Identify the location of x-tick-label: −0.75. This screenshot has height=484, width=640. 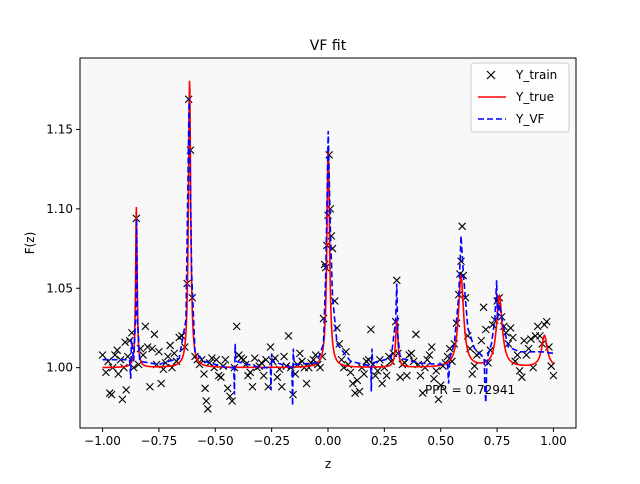
(159, 441).